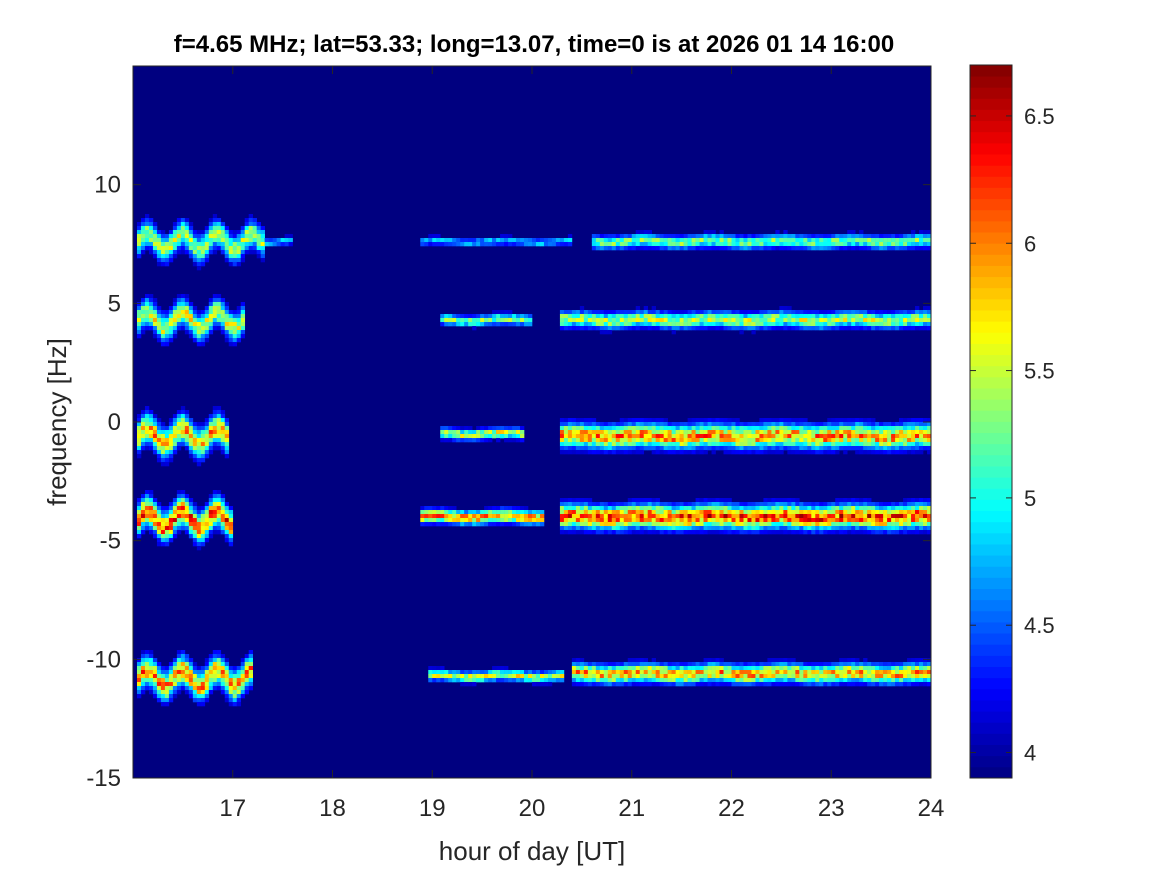 The image size is (1167, 875). What do you see at coordinates (991, 405) in the screenshot?
I see `colorbar-segment` at bounding box center [991, 405].